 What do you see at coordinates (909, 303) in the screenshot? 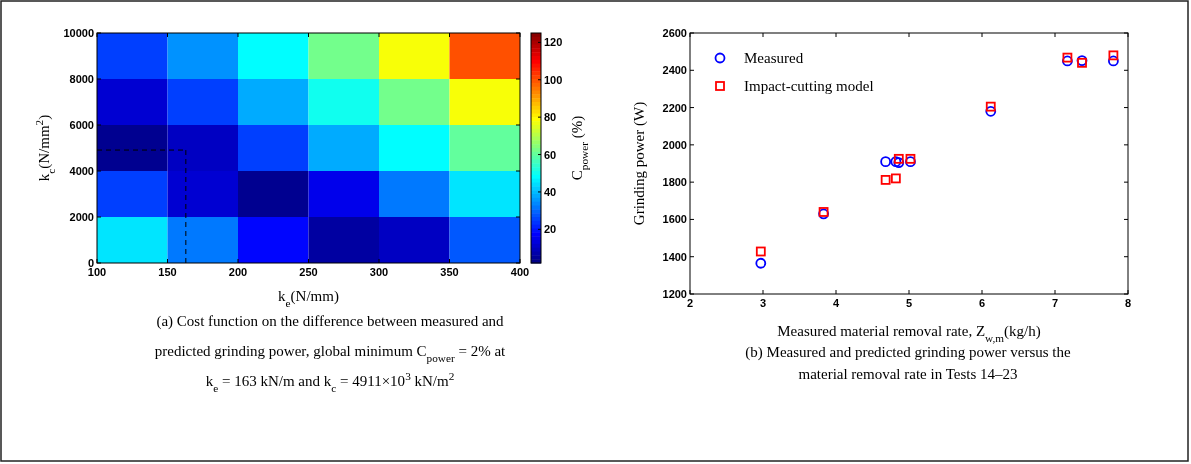
I see `x-tick-label: 5` at bounding box center [909, 303].